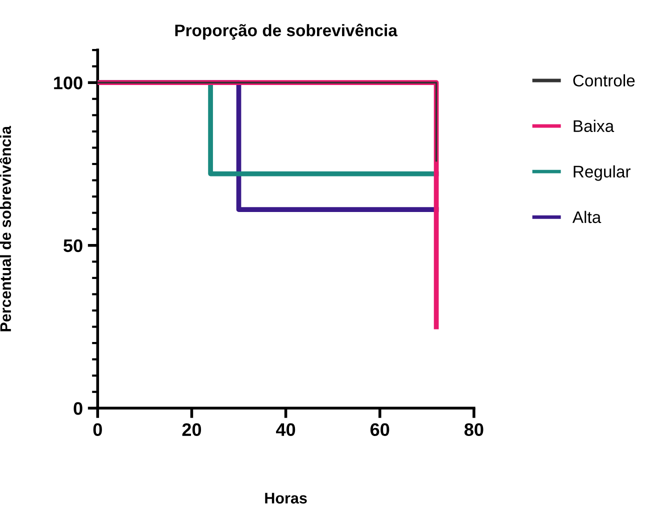 The width and height of the screenshot is (651, 516). I want to click on x-tick-label: 80, so click(474, 429).